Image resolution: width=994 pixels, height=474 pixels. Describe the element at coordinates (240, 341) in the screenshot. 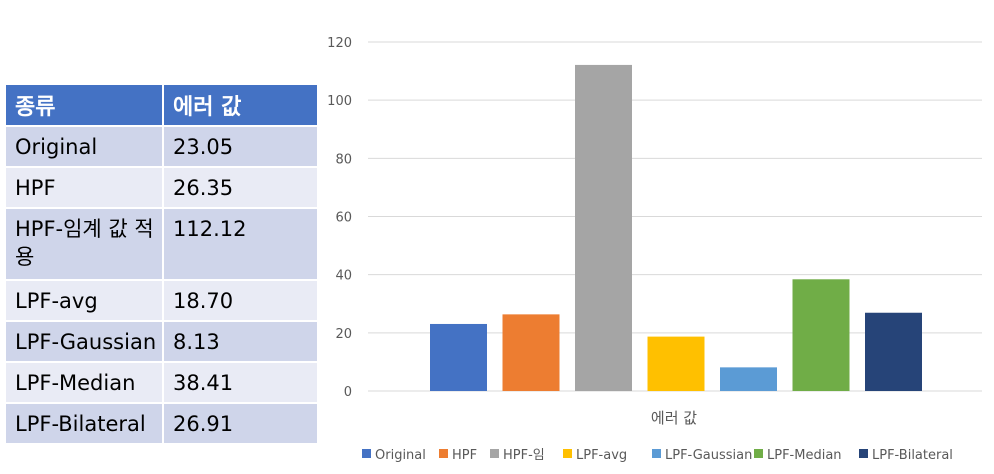

I see `row-value: 8.13` at that location.